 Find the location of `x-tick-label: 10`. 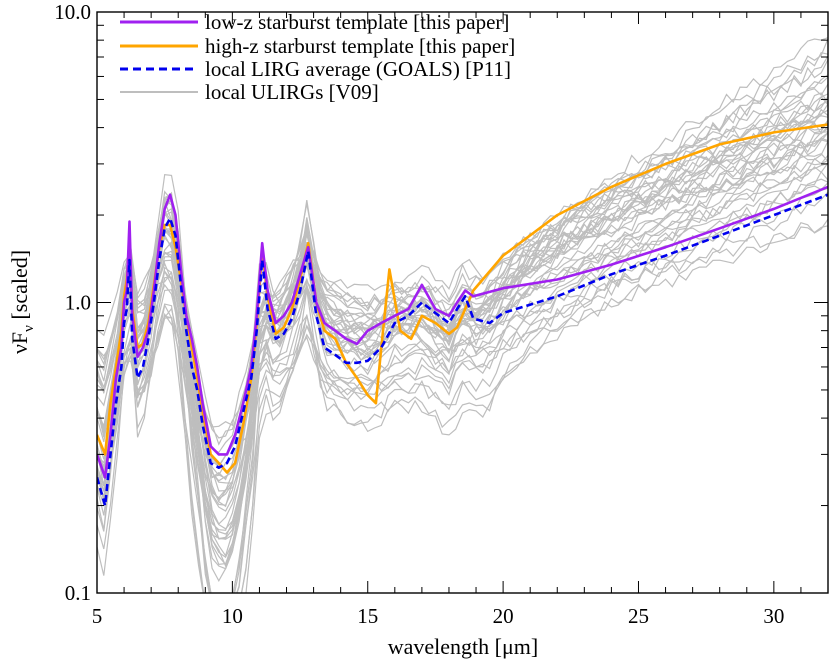

x-tick-label: 10 is located at coordinates (232, 616).